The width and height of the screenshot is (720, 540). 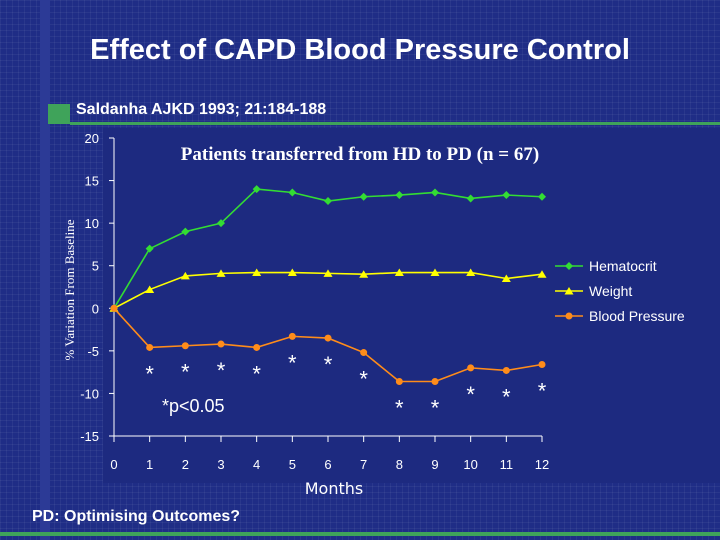 What do you see at coordinates (59, 114) in the screenshot?
I see `title-accent-block` at bounding box center [59, 114].